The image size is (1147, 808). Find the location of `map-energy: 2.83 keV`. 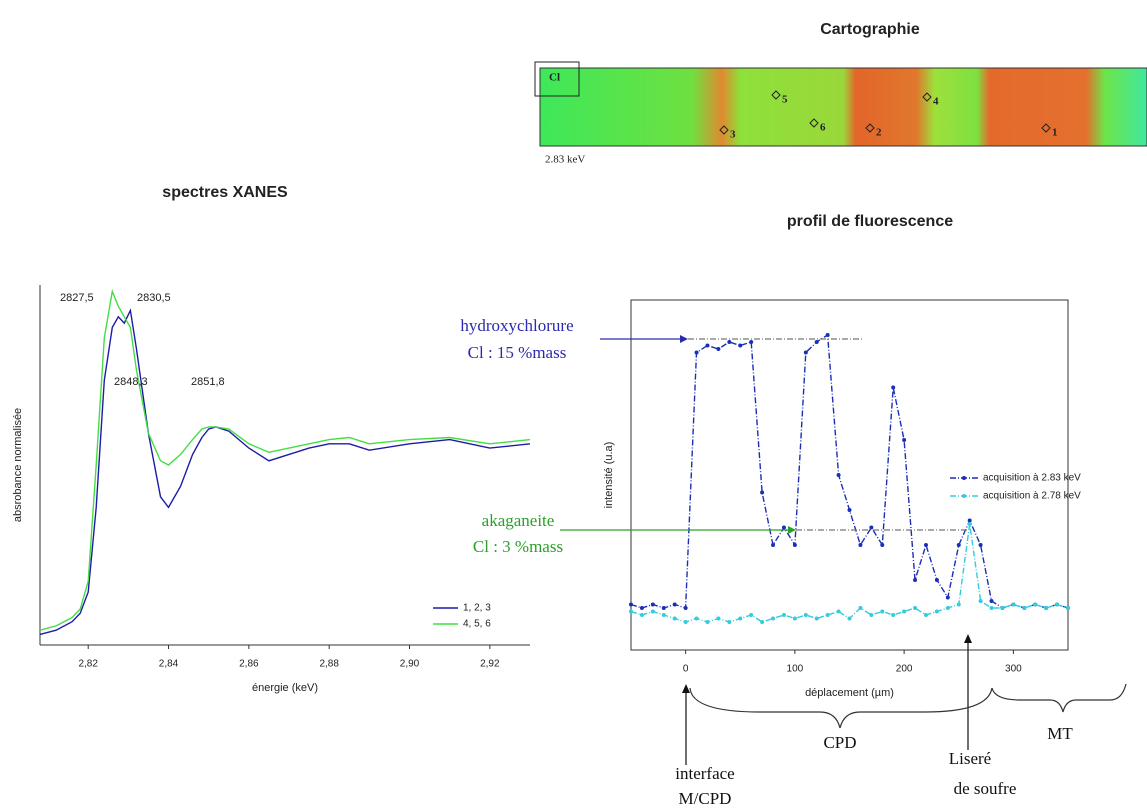

map-energy: 2.83 keV is located at coordinates (565, 160).